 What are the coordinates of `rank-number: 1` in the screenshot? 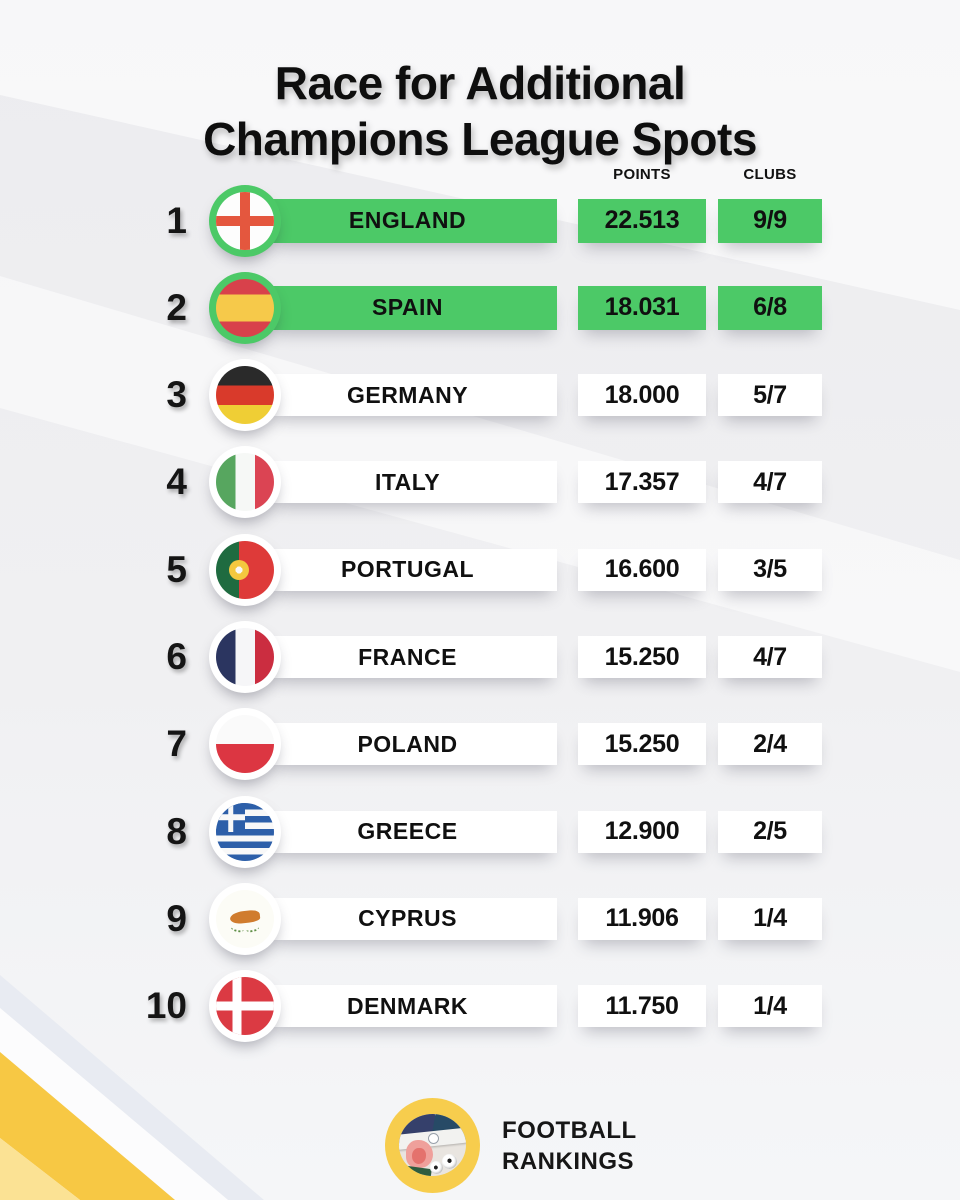 It's located at (176, 220).